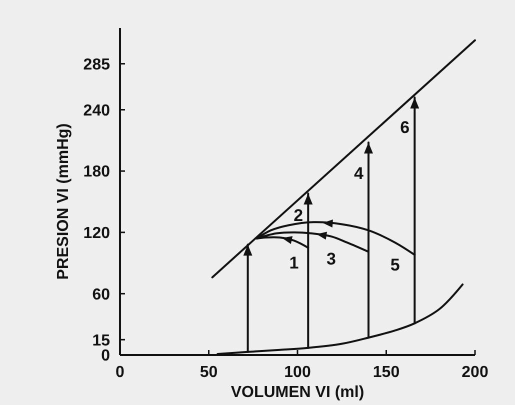 This screenshot has height=405, width=515. Describe the element at coordinates (96, 111) in the screenshot. I see `y-tick-label: 240` at that location.